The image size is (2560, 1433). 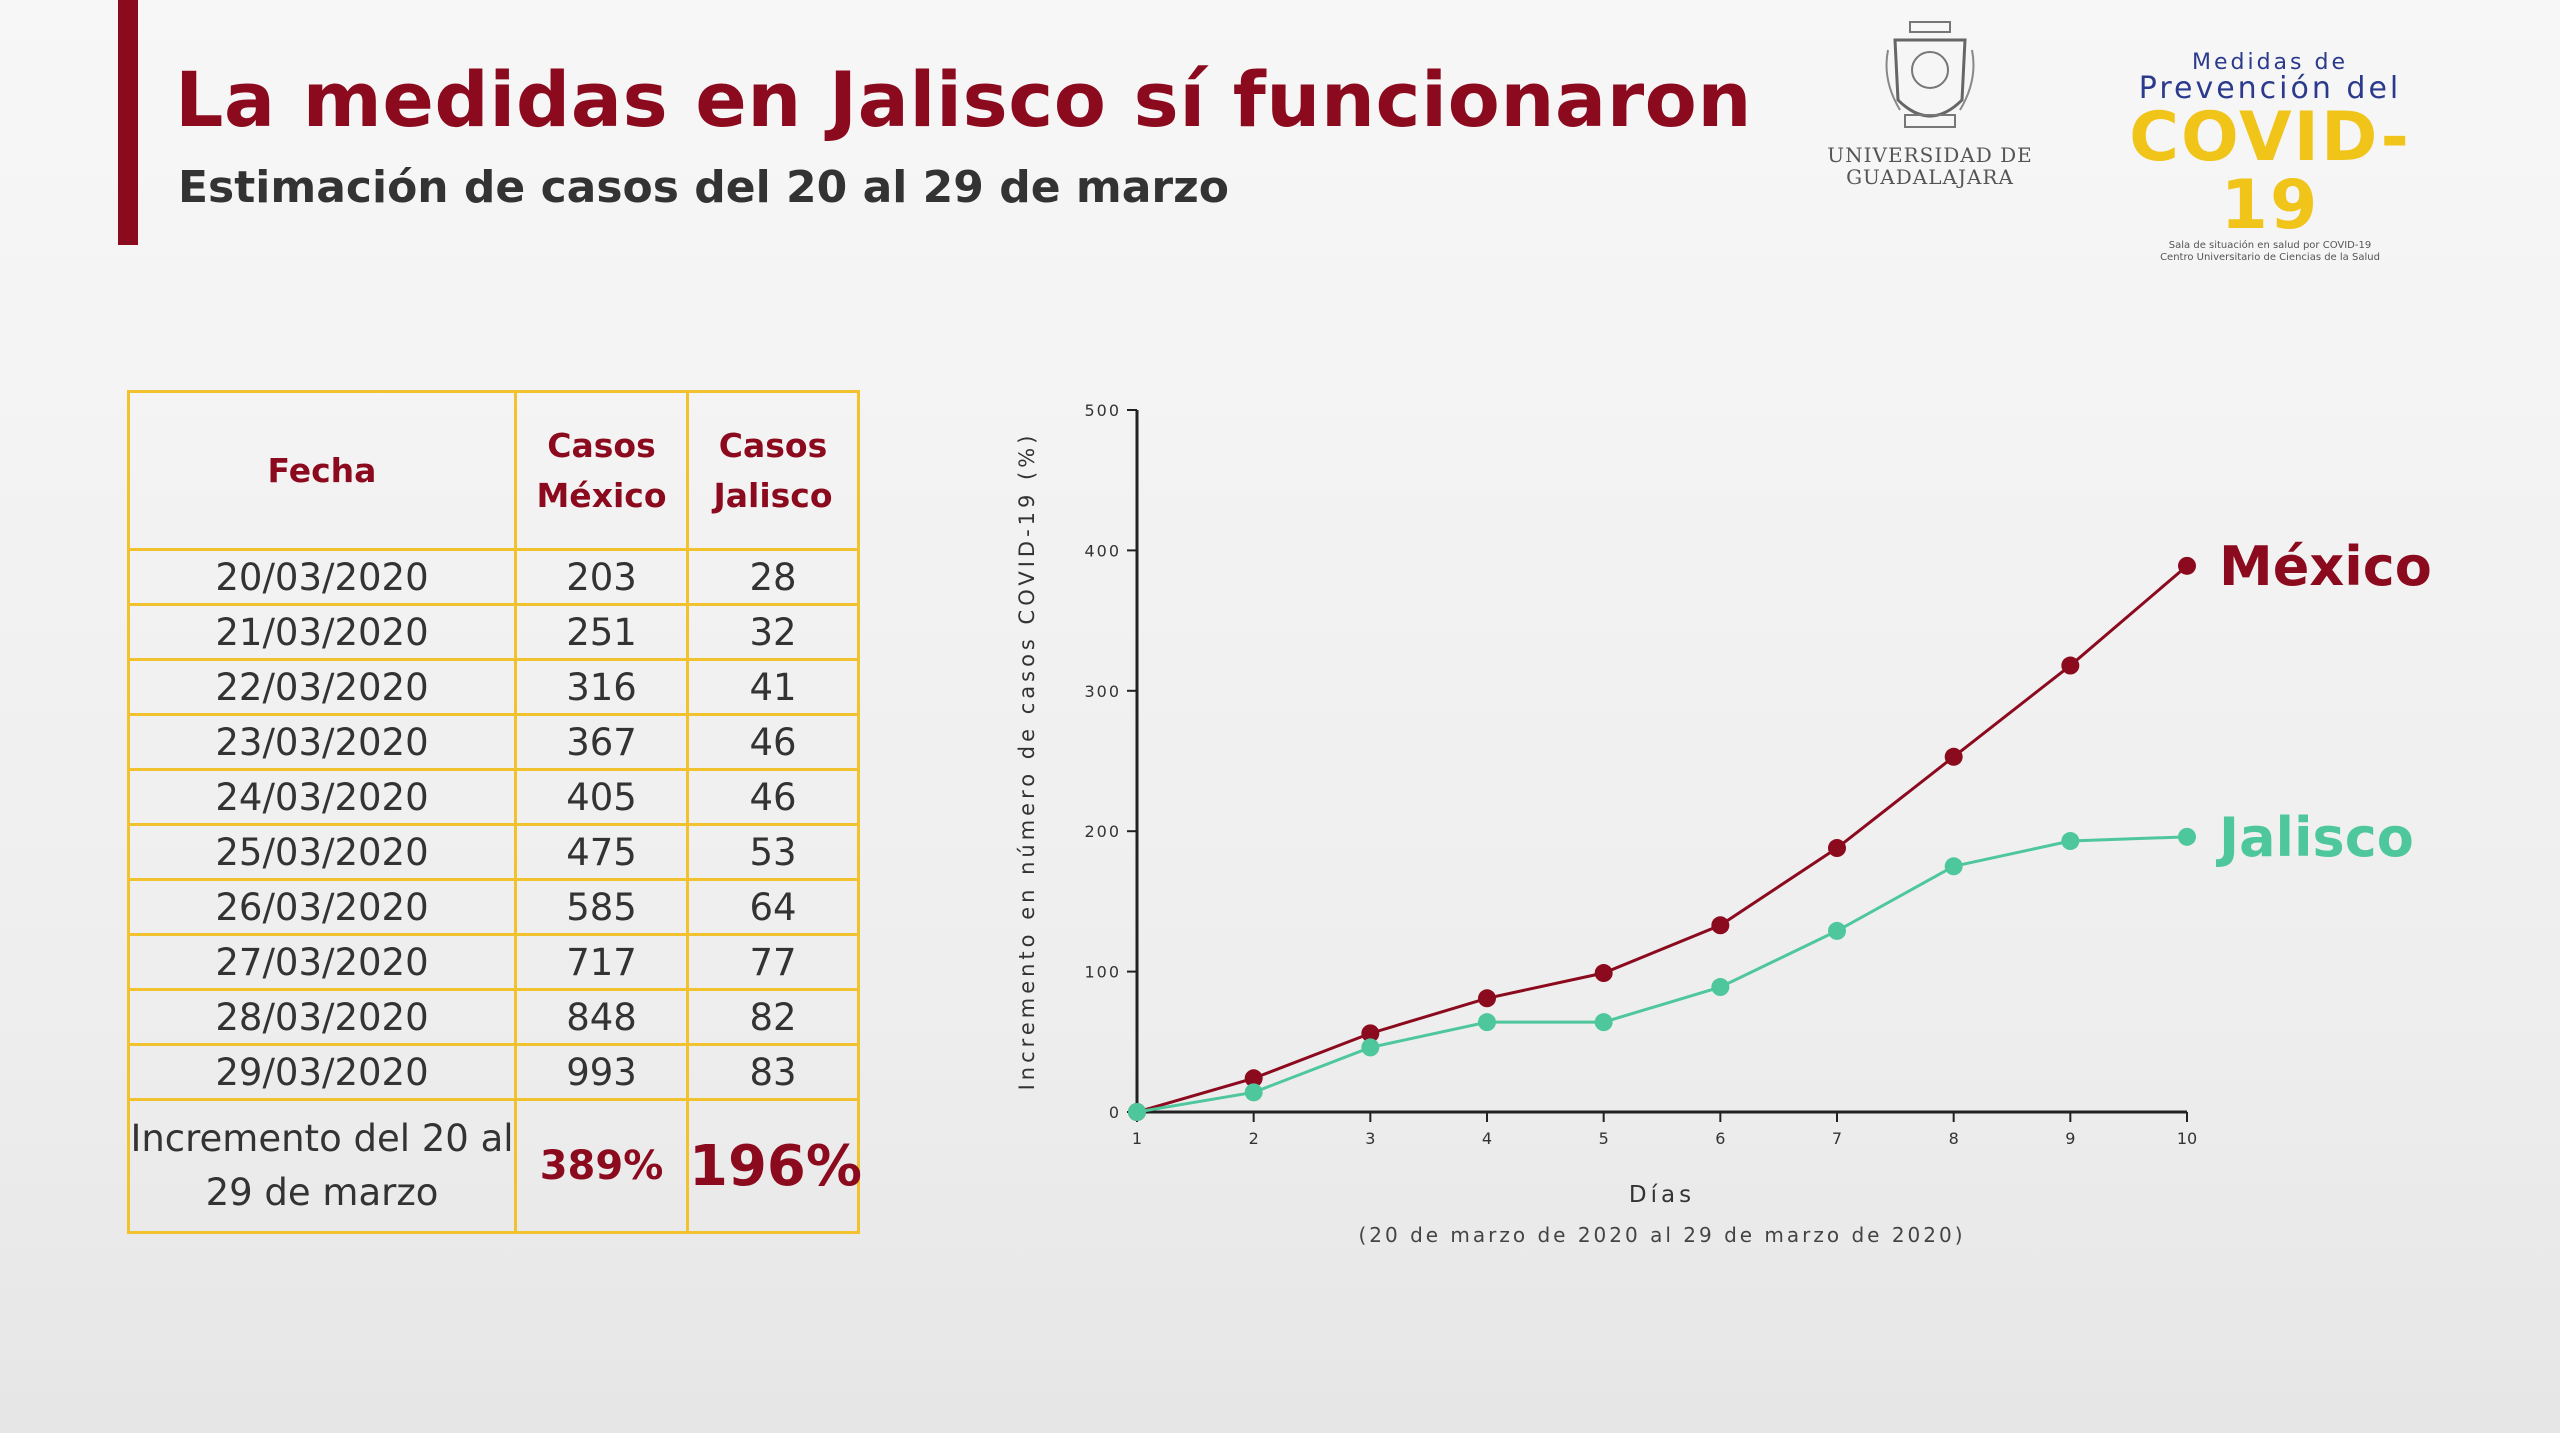 What do you see at coordinates (1662, 1195) in the screenshot?
I see `x-axis-label: Días` at bounding box center [1662, 1195].